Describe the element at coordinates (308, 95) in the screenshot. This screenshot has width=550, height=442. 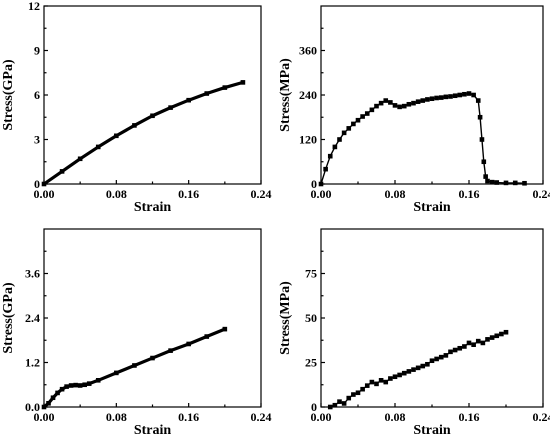
I see `y-tick-label: 240` at that location.